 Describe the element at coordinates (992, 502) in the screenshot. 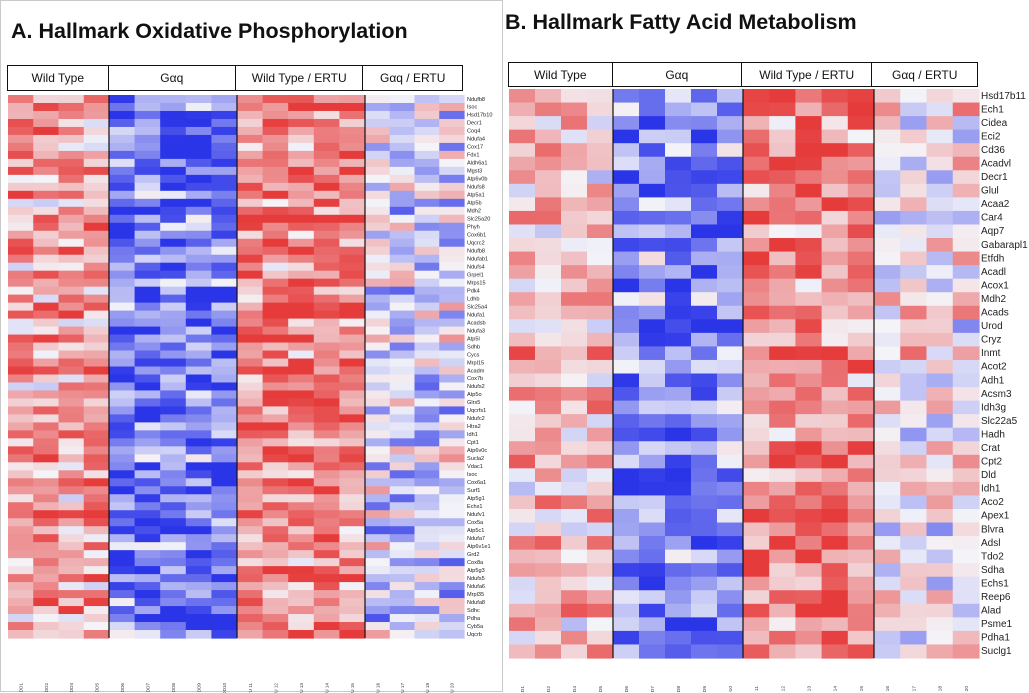

I see `gene-label: Aco2` at that location.